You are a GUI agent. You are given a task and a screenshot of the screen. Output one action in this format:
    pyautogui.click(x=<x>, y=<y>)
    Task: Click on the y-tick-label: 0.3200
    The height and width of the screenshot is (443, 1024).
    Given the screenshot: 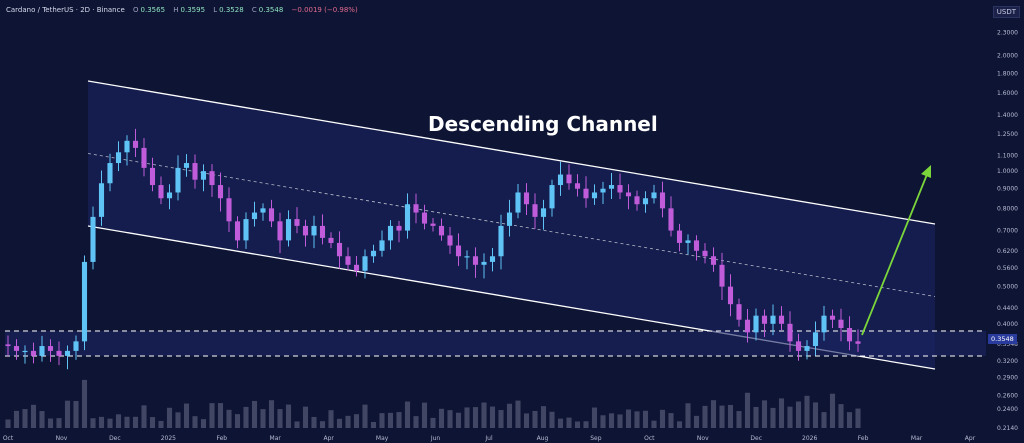 What is the action you would take?
    pyautogui.click(x=1007, y=361)
    